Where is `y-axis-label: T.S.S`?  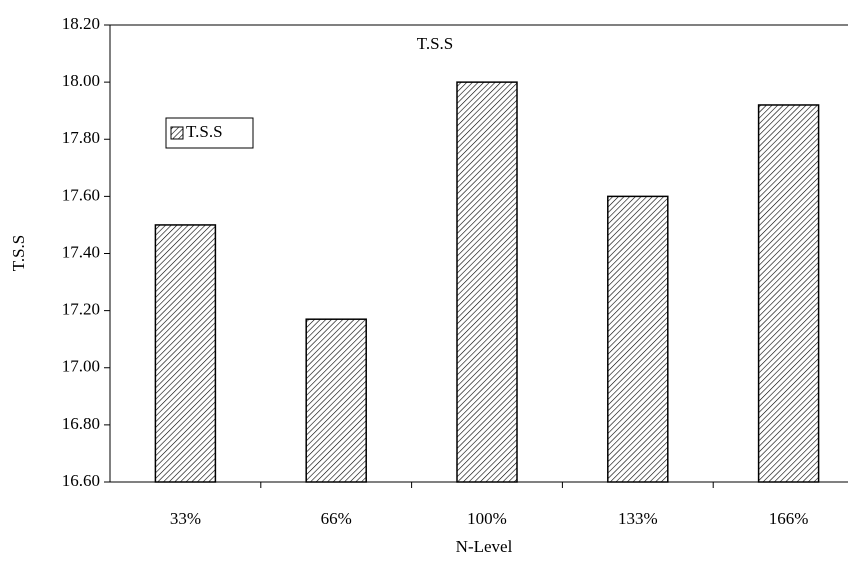
y-axis-label: T.S.S is located at coordinates (18, 253).